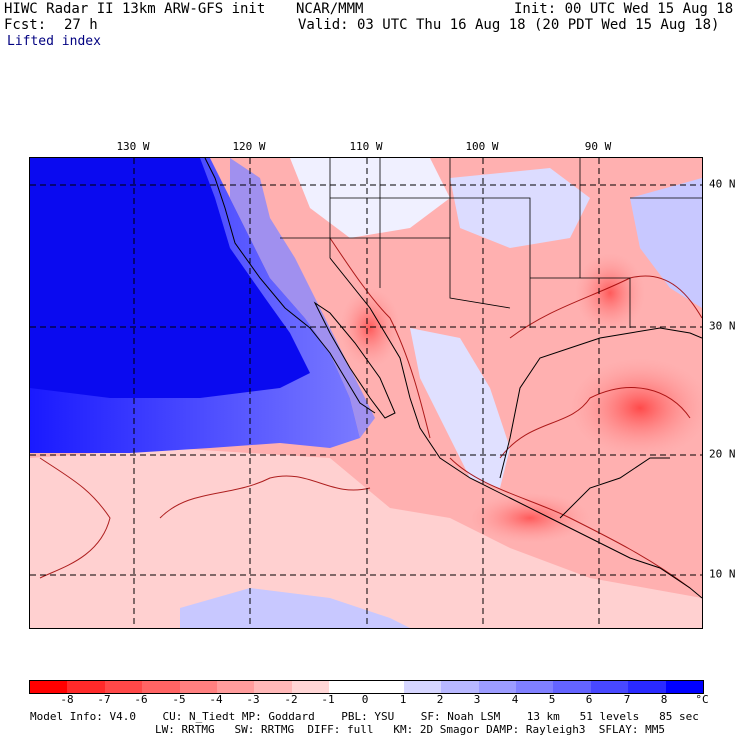 The width and height of the screenshot is (740, 740). Describe the element at coordinates (722, 184) in the screenshot. I see `lat-label: 40 N` at that location.